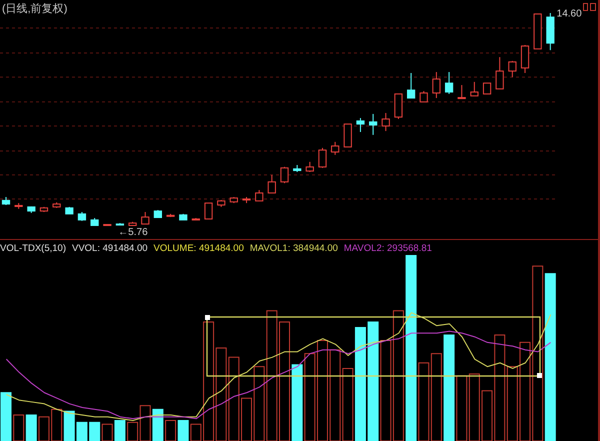 This screenshot has height=441, width=600. What do you see at coordinates (110, 248) in the screenshot?
I see `text: VVOL: 491484.00` at bounding box center [110, 248].